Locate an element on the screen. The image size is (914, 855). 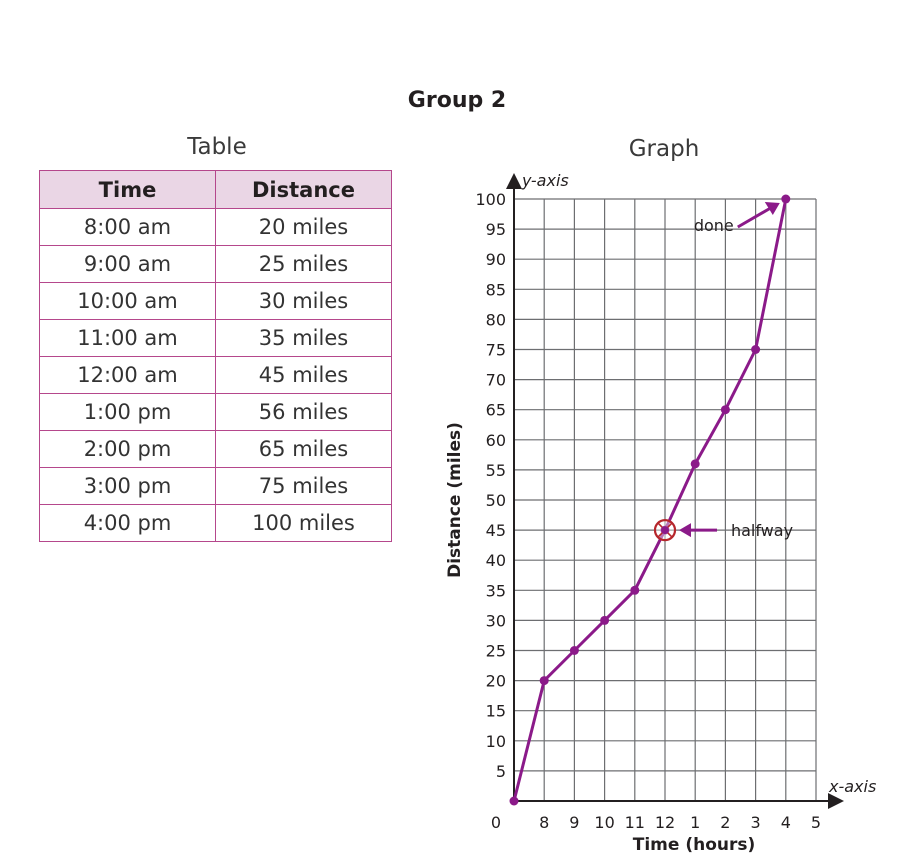
y-tick-label: 90 is located at coordinates (496, 259).